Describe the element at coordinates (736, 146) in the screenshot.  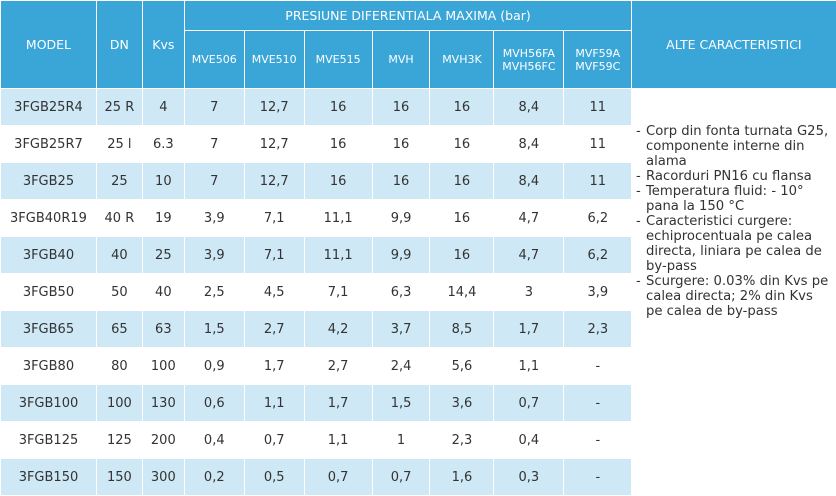
I see `note-line: componente interne din` at that location.